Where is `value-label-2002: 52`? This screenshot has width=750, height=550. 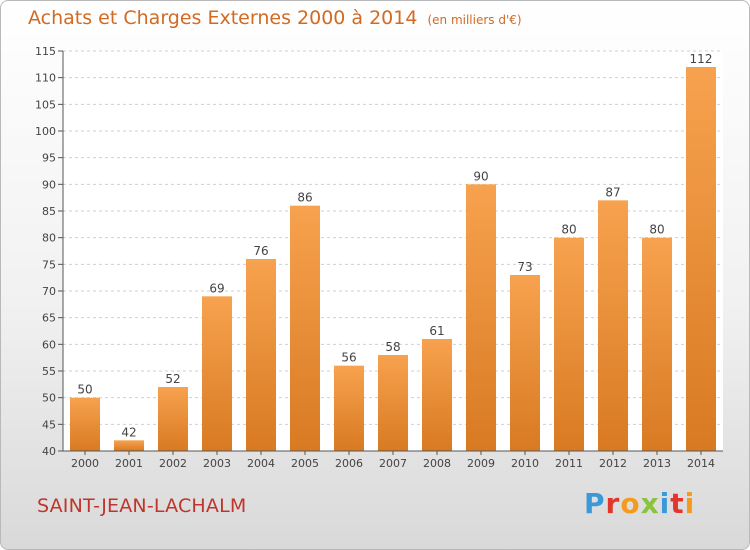
value-label-2002: 52 is located at coordinates (172, 379).